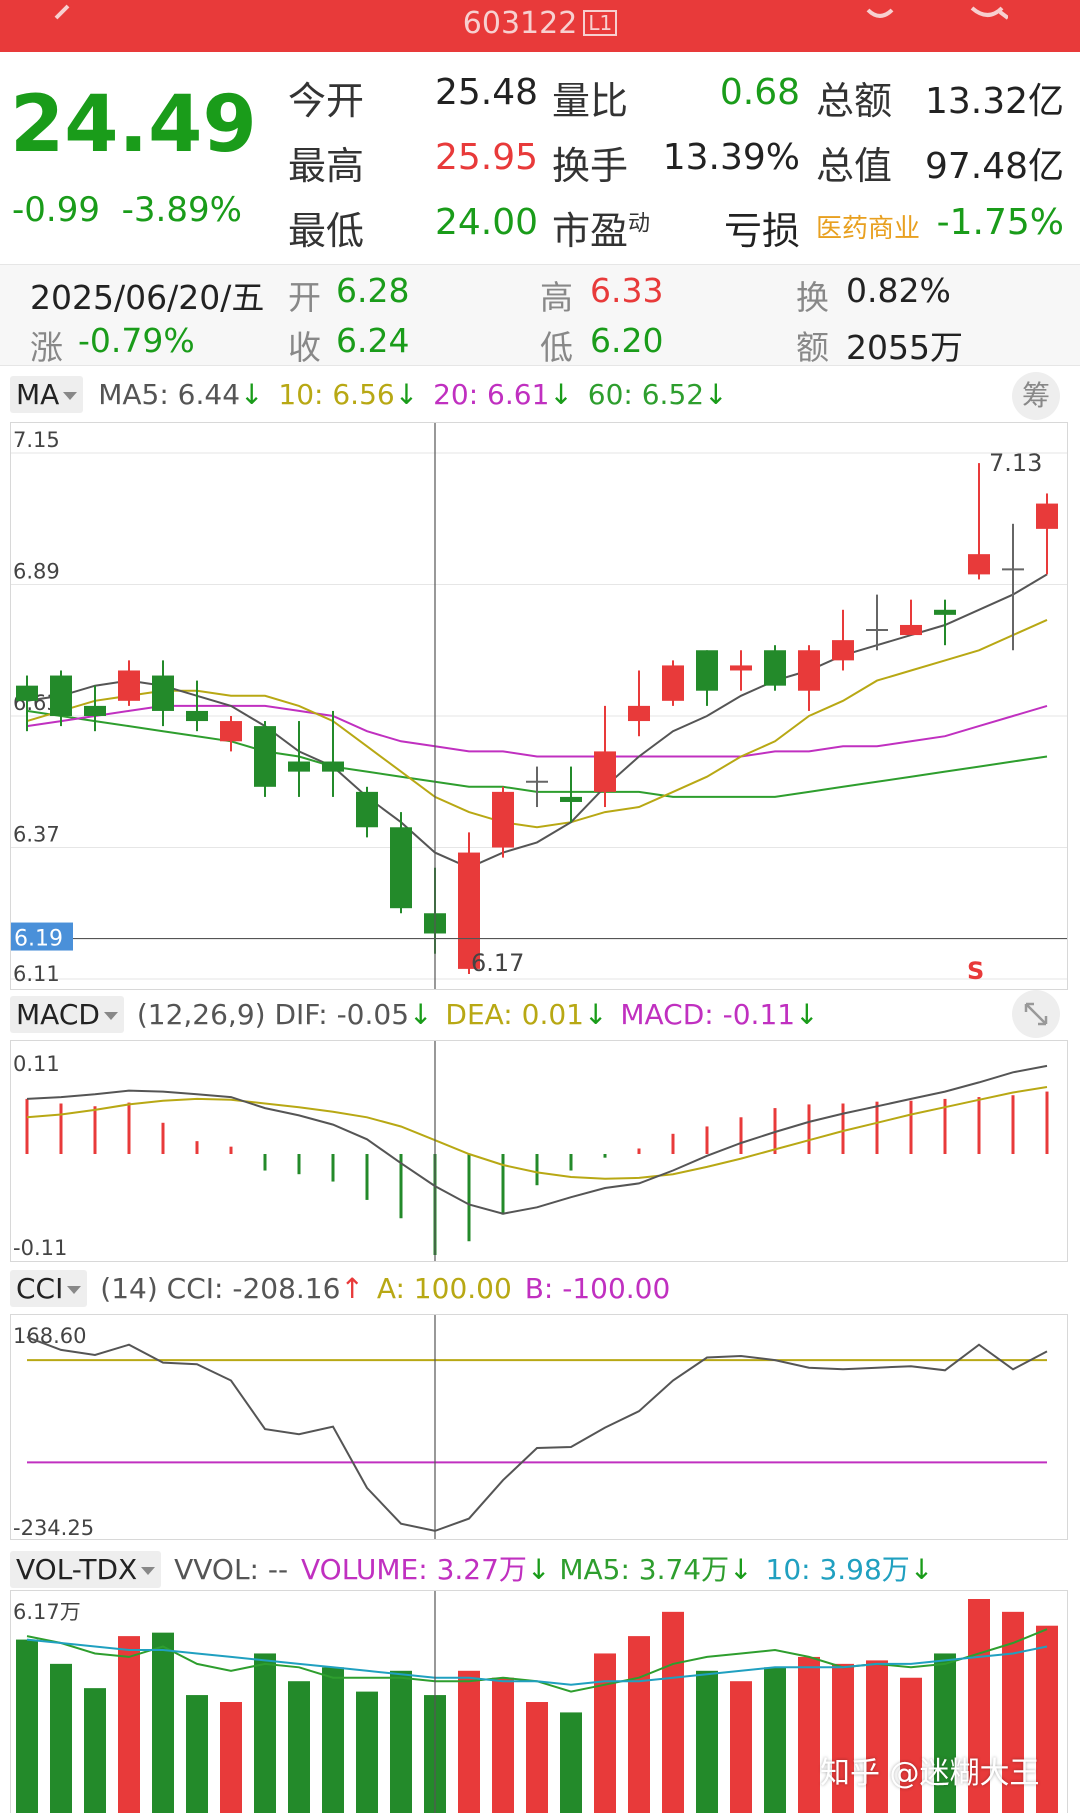 The width and height of the screenshot is (1080, 1817). I want to click on cci-selector: CCI, so click(49, 1288).